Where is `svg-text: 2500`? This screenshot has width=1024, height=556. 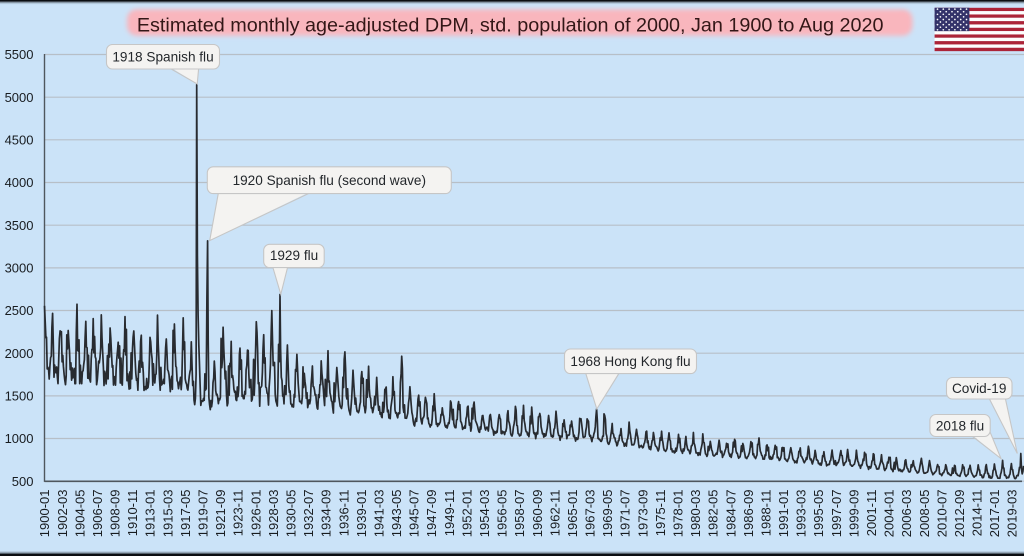 svg-text: 2500 is located at coordinates (19, 310).